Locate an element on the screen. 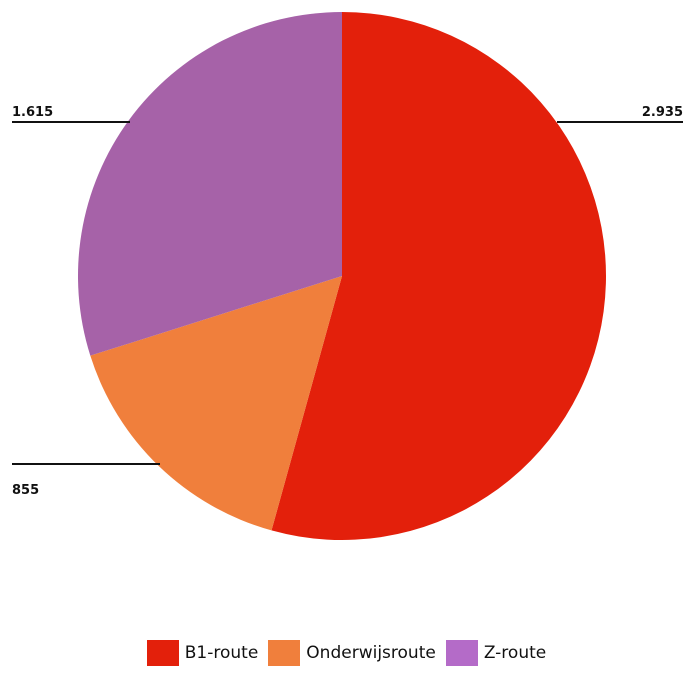 This screenshot has width=693, height=677. legend-label-onderwijsroute: Onderwijsroute is located at coordinates (371, 653).